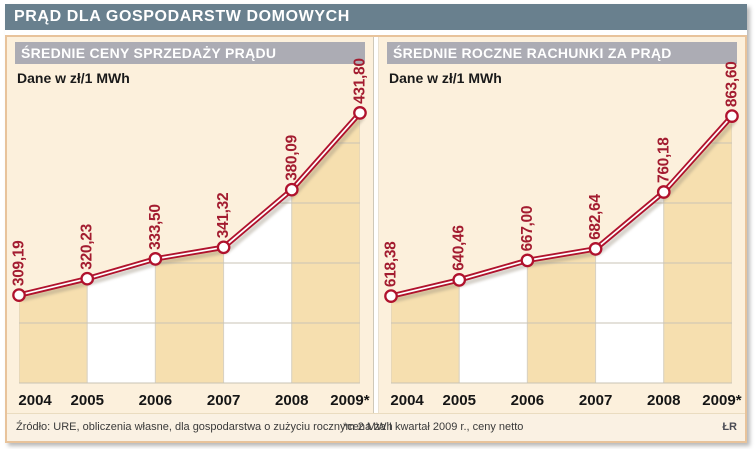 This screenshot has width=755, height=449. What do you see at coordinates (376, 17) in the screenshot?
I see `page-title: PRĄD DLA GOSPODARSTW DOMOWYCH` at bounding box center [376, 17].